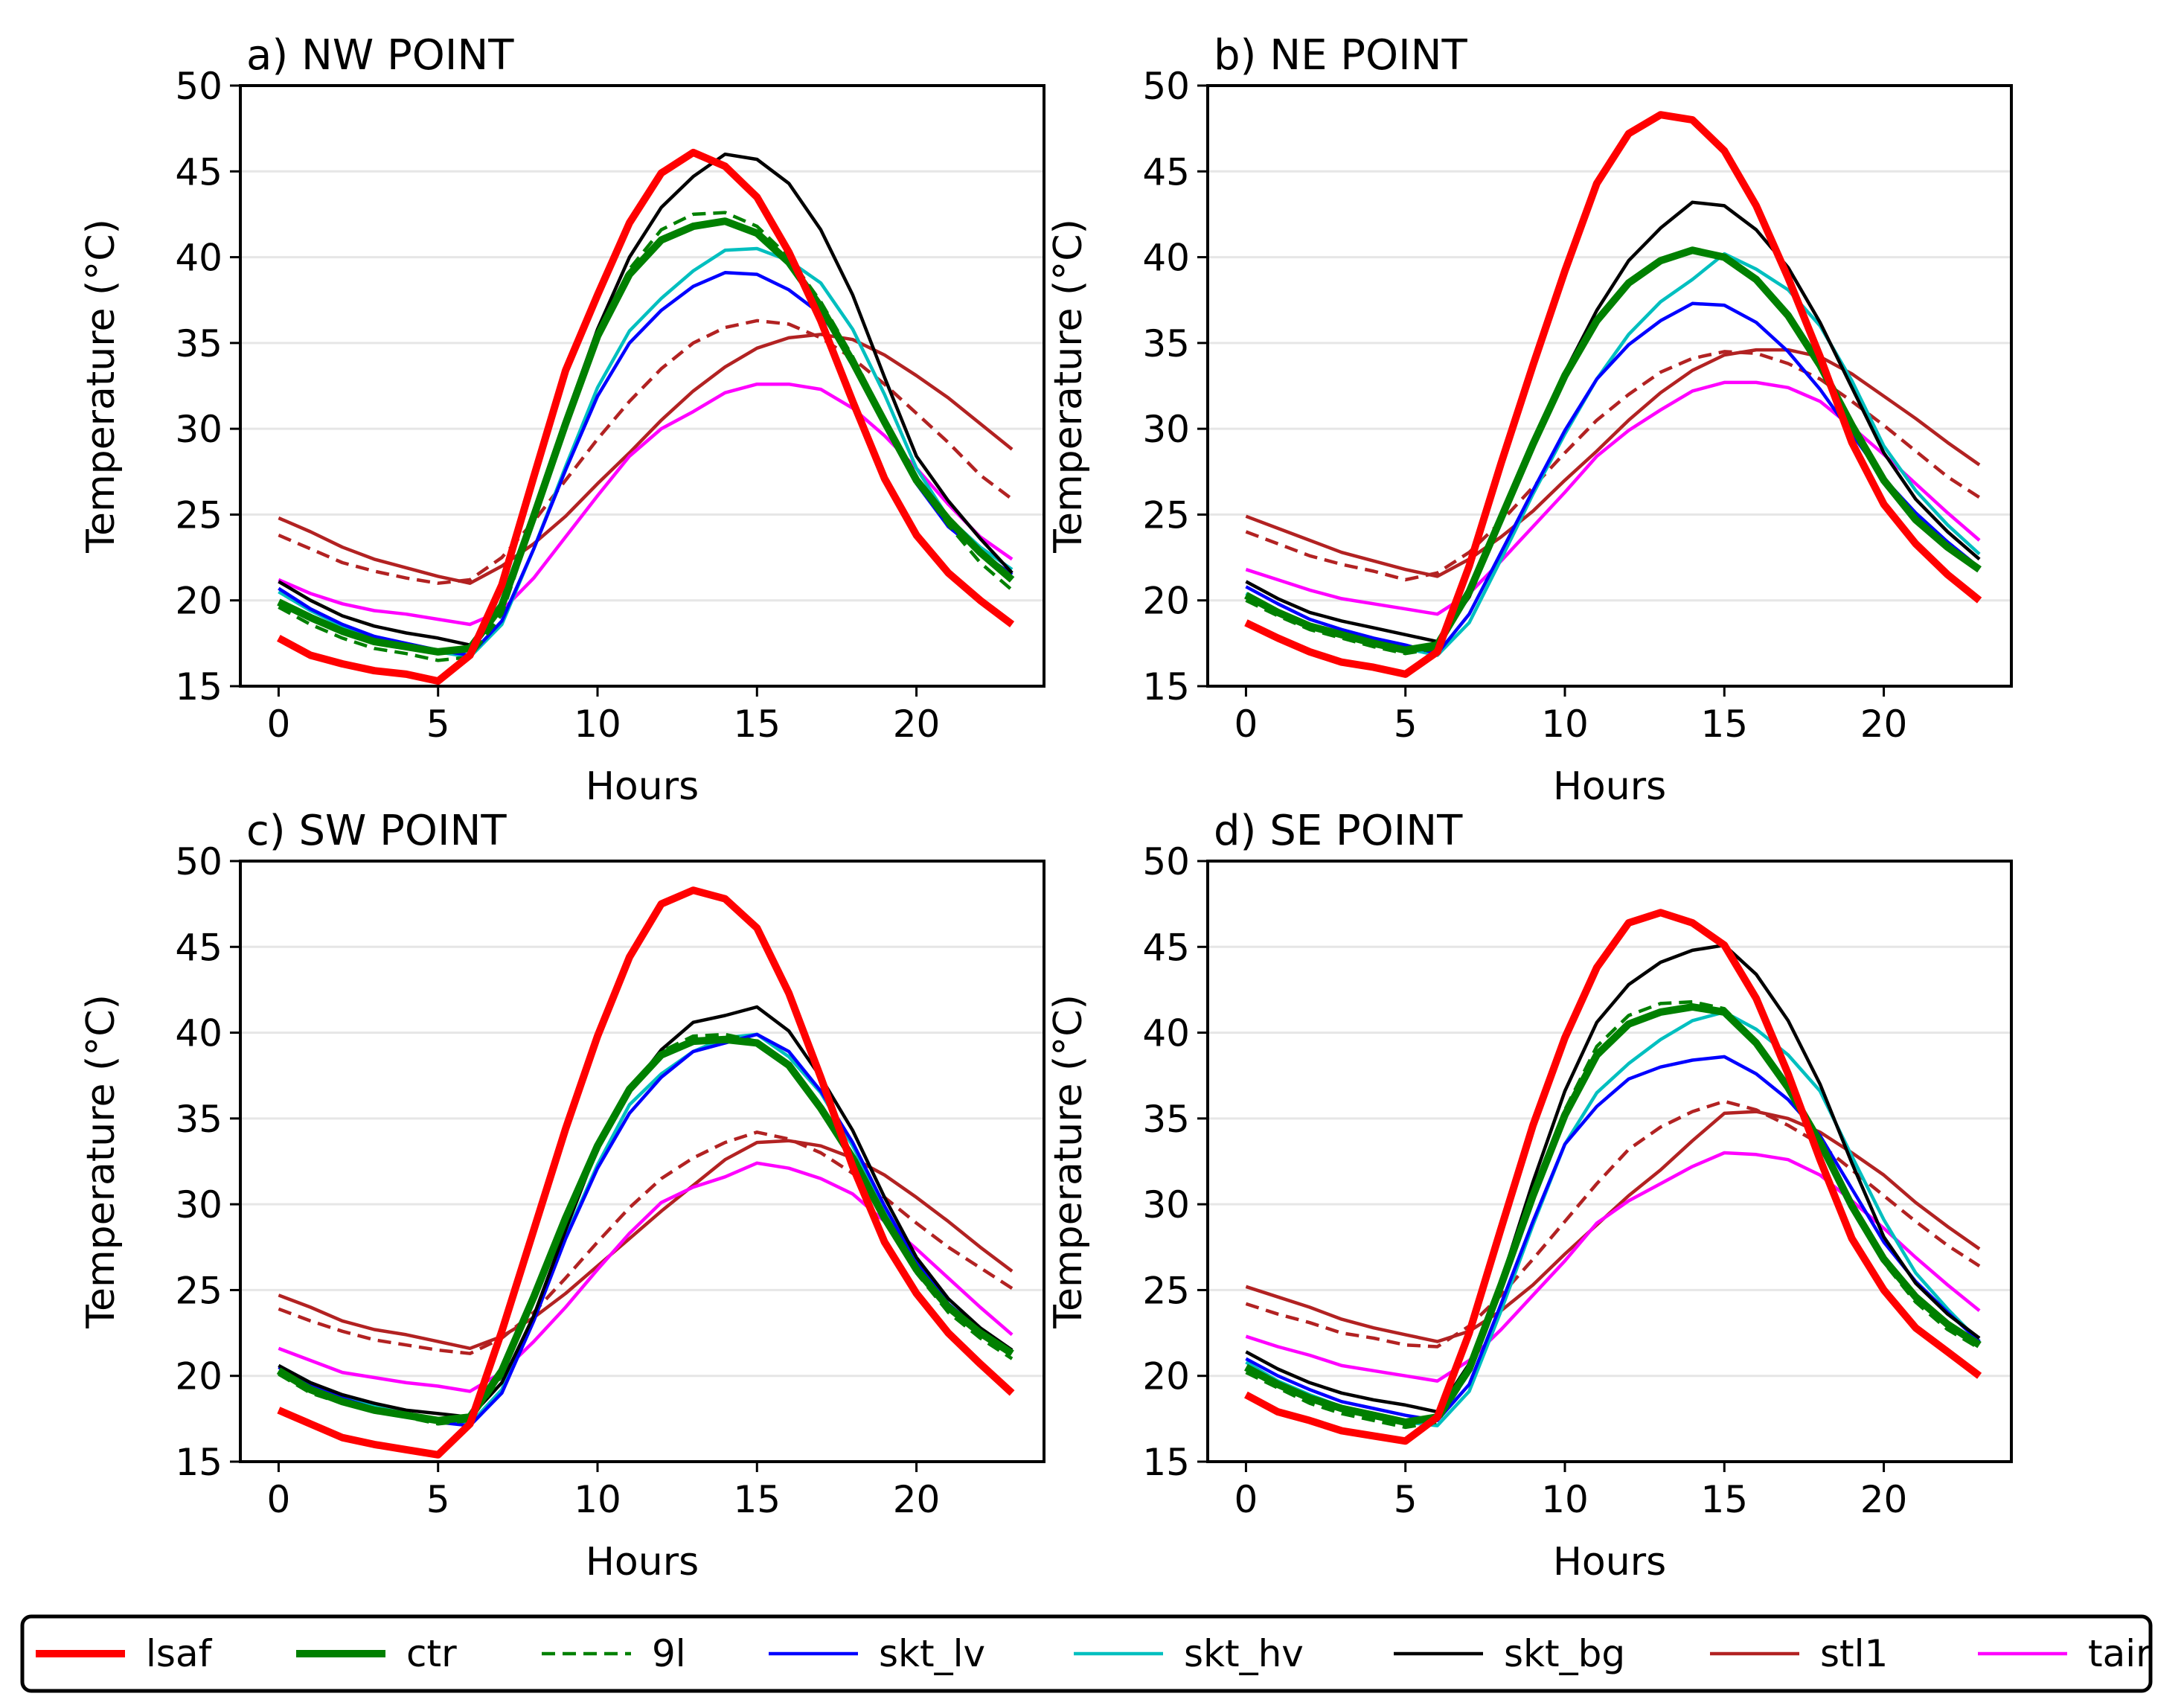 Image resolution: width=2184 pixels, height=1708 pixels. Describe the element at coordinates (669, 1654) in the screenshot. I see `legend-label-9l: 9l` at that location.